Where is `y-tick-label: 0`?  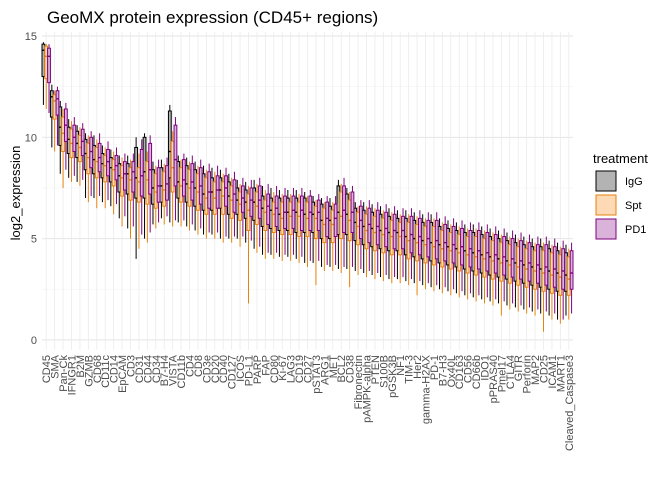
y-tick-label: 0 is located at coordinates (34, 341).